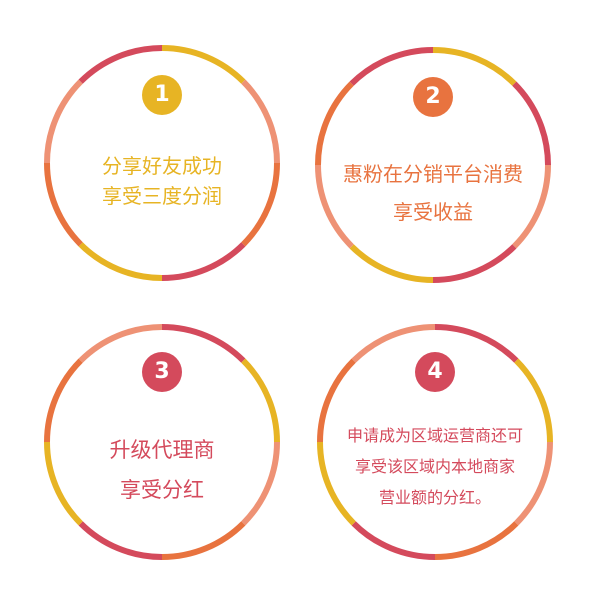 This screenshot has width=600, height=615. What do you see at coordinates (433, 97) in the screenshot?
I see `step-number-badge-2: 2` at bounding box center [433, 97].